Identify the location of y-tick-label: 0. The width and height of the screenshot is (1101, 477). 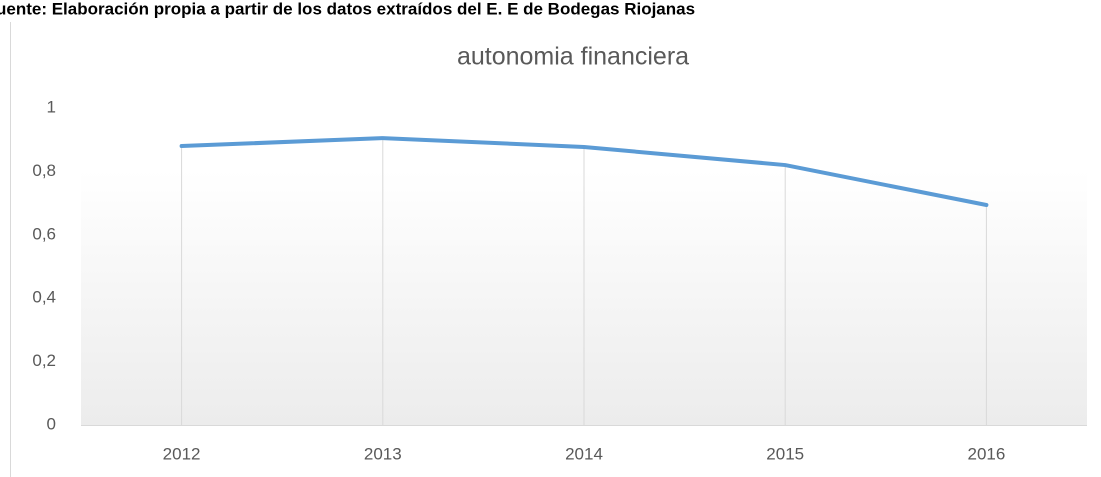
(51, 423).